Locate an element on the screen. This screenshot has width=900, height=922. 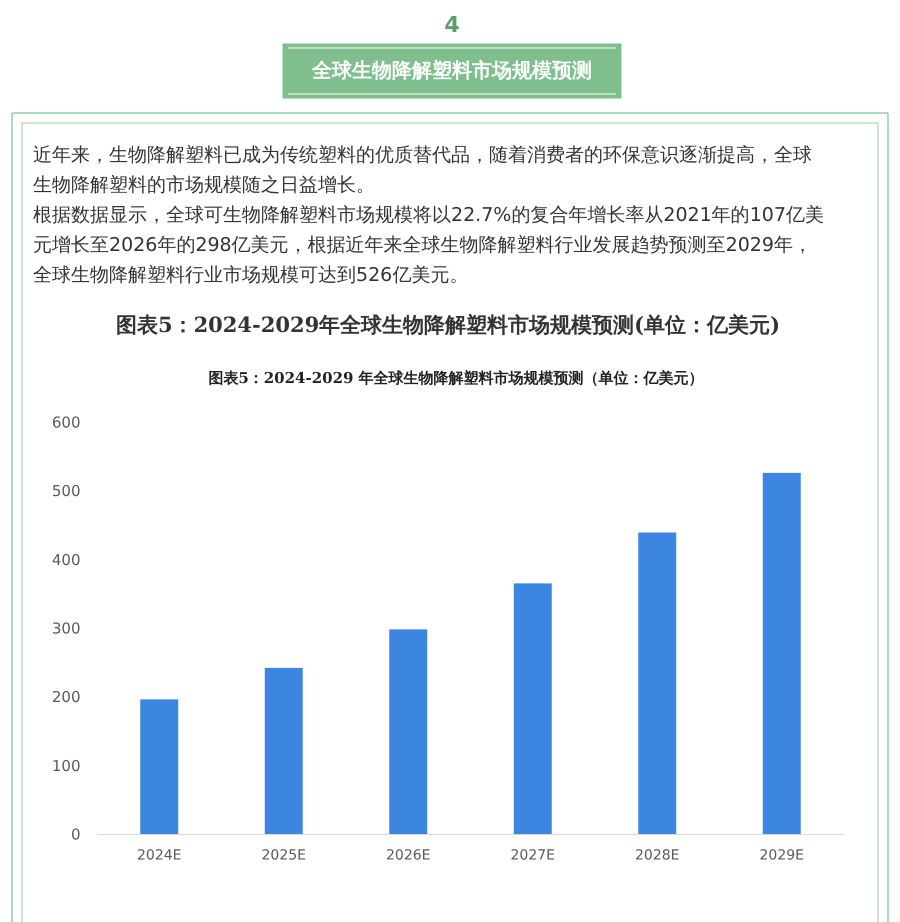
y-tick-label: 300 is located at coordinates (66, 629).